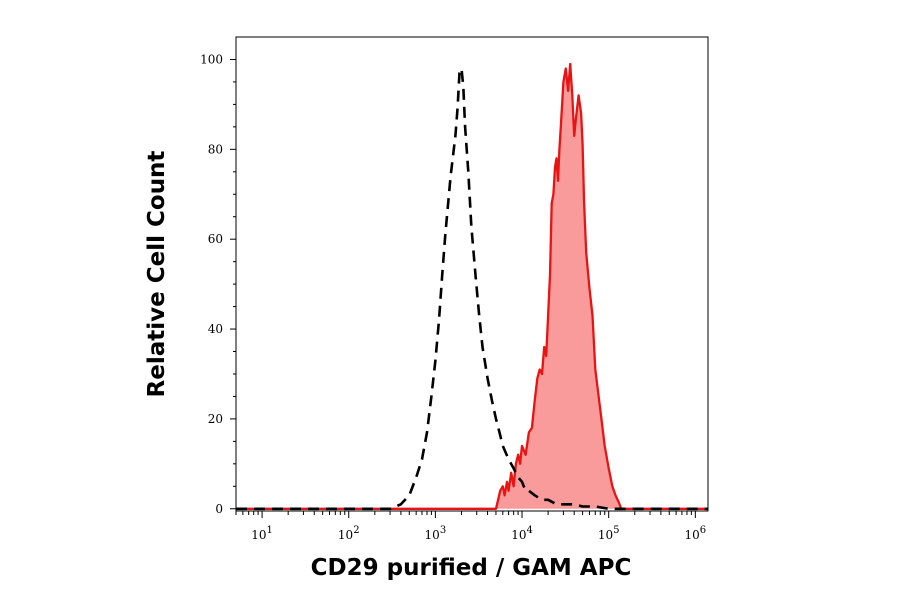 This screenshot has width=900, height=594. What do you see at coordinates (218, 284) in the screenshot?
I see `y-axis: 0 20 40 60 80 100` at bounding box center [218, 284].